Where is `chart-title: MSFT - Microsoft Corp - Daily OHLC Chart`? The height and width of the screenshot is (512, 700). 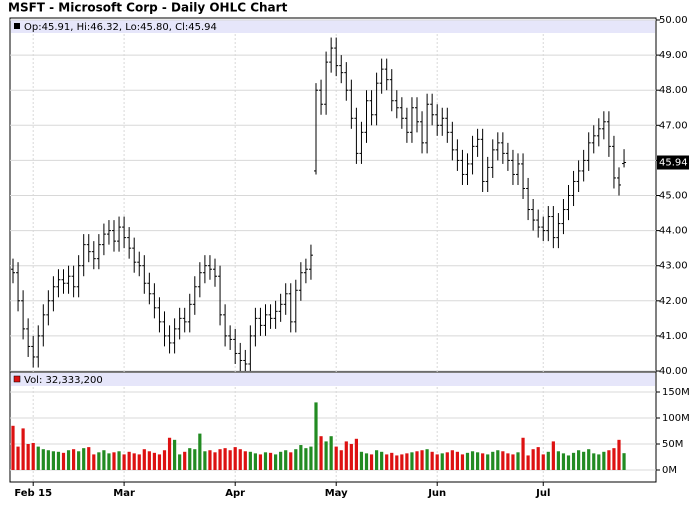
chart-title: MSFT - Microsoft Corp - Daily OHLC Chart is located at coordinates (148, 8).